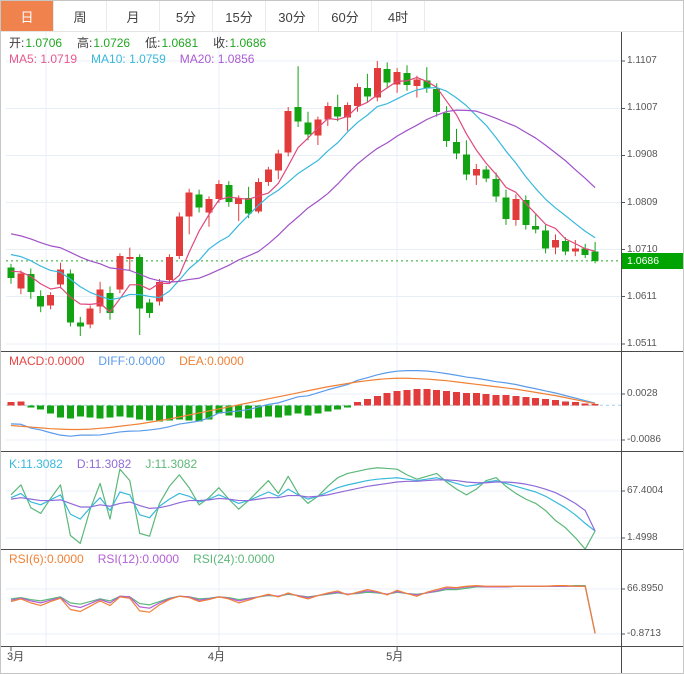 The height and width of the screenshot is (674, 684). Describe the element at coordinates (398, 16) in the screenshot. I see `tab-4时: 4时` at that location.